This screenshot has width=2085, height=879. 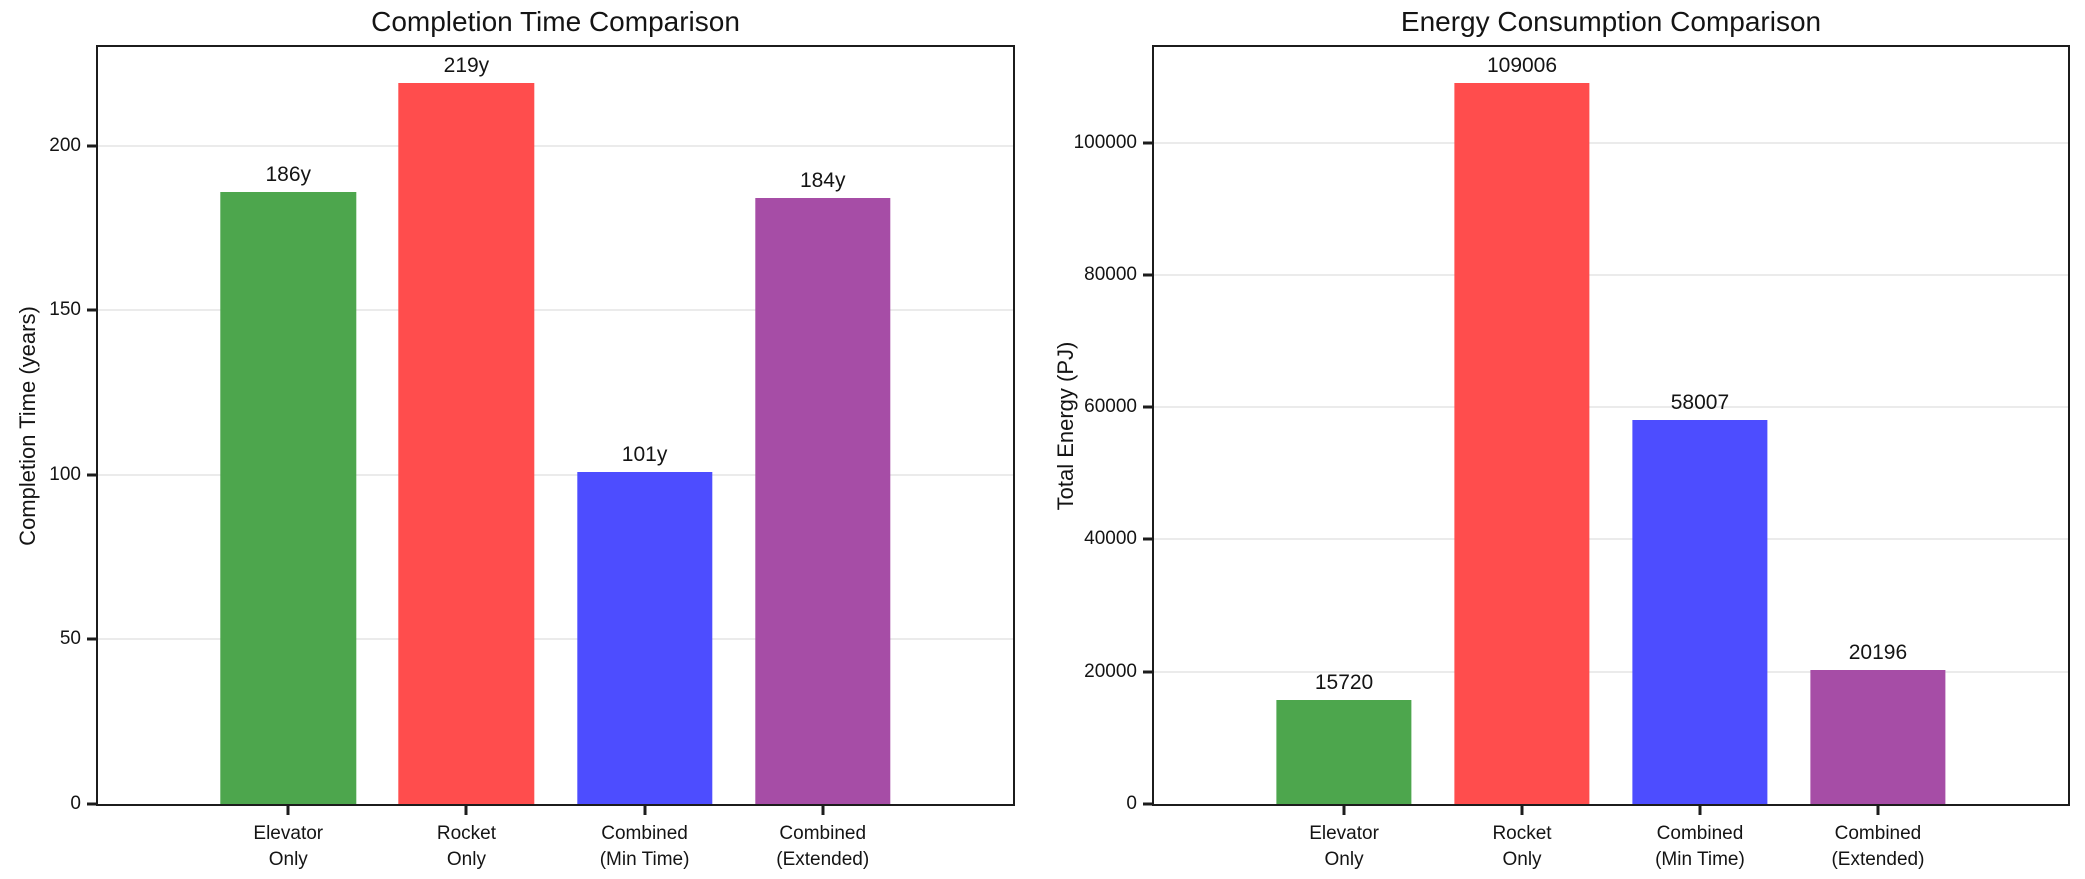 What do you see at coordinates (644, 623) in the screenshot?
I see `bar: 101y` at bounding box center [644, 623].